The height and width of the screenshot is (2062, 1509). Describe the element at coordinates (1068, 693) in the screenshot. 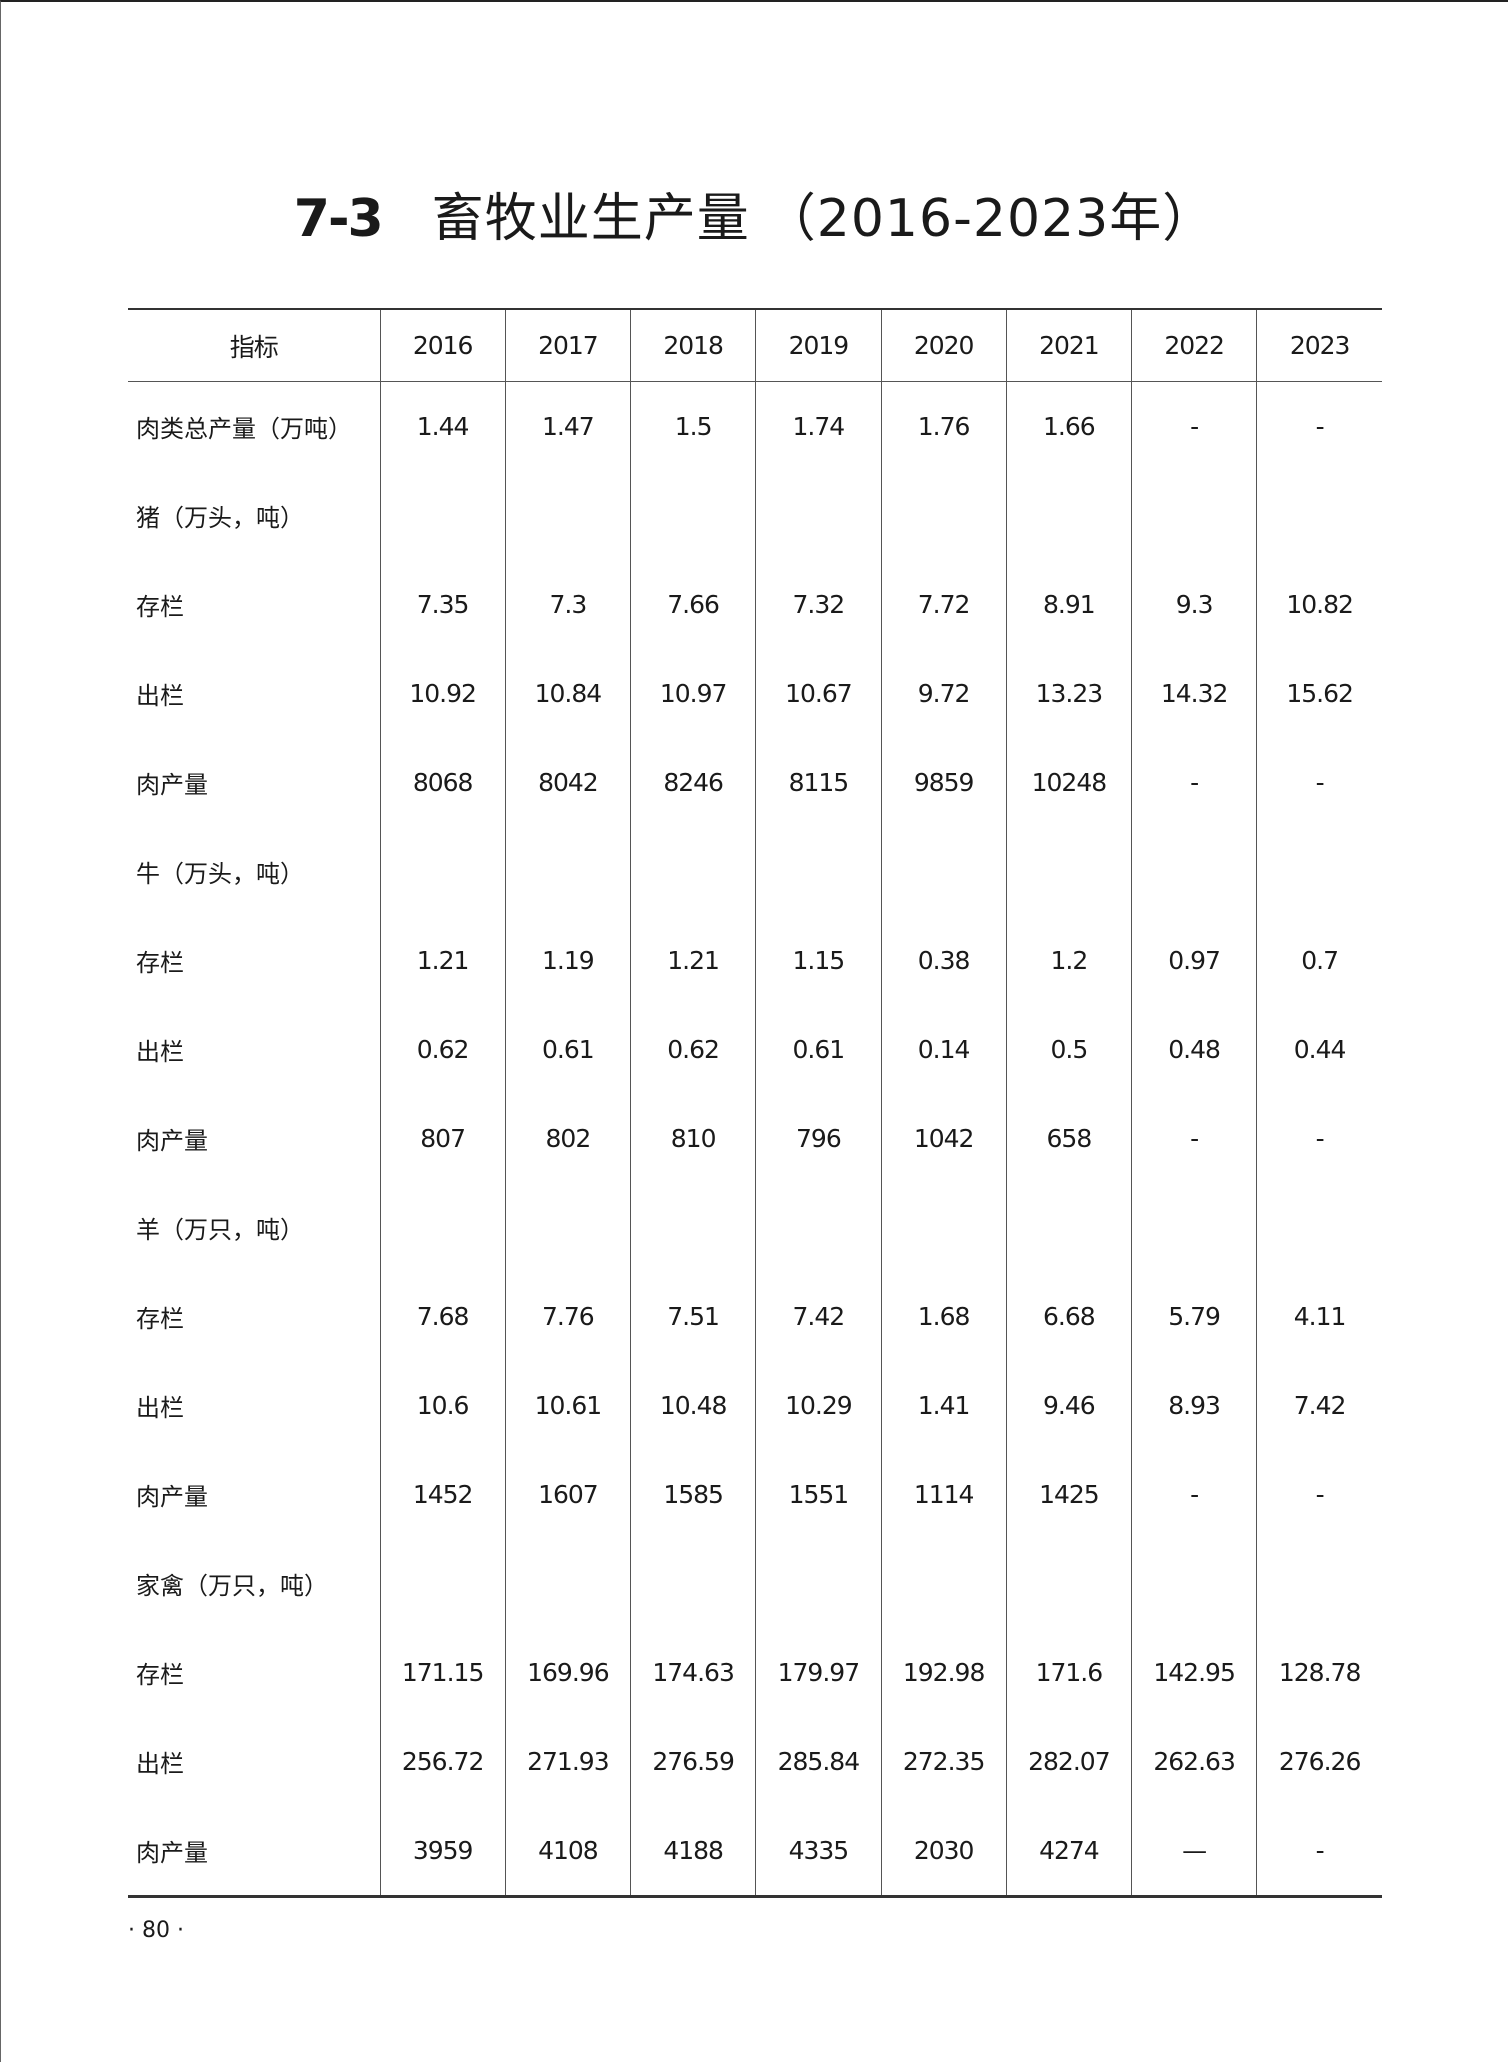

I see `table-cell: 13.23` at that location.